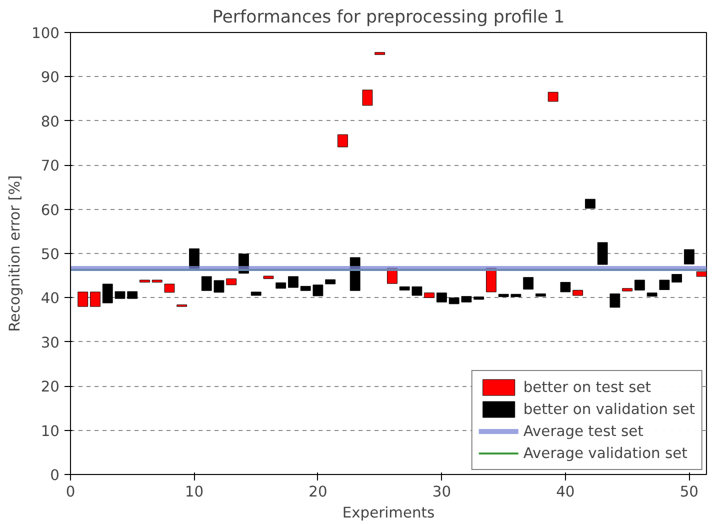 The width and height of the screenshot is (712, 524). I want to click on y-tick-label: 40, so click(50, 299).